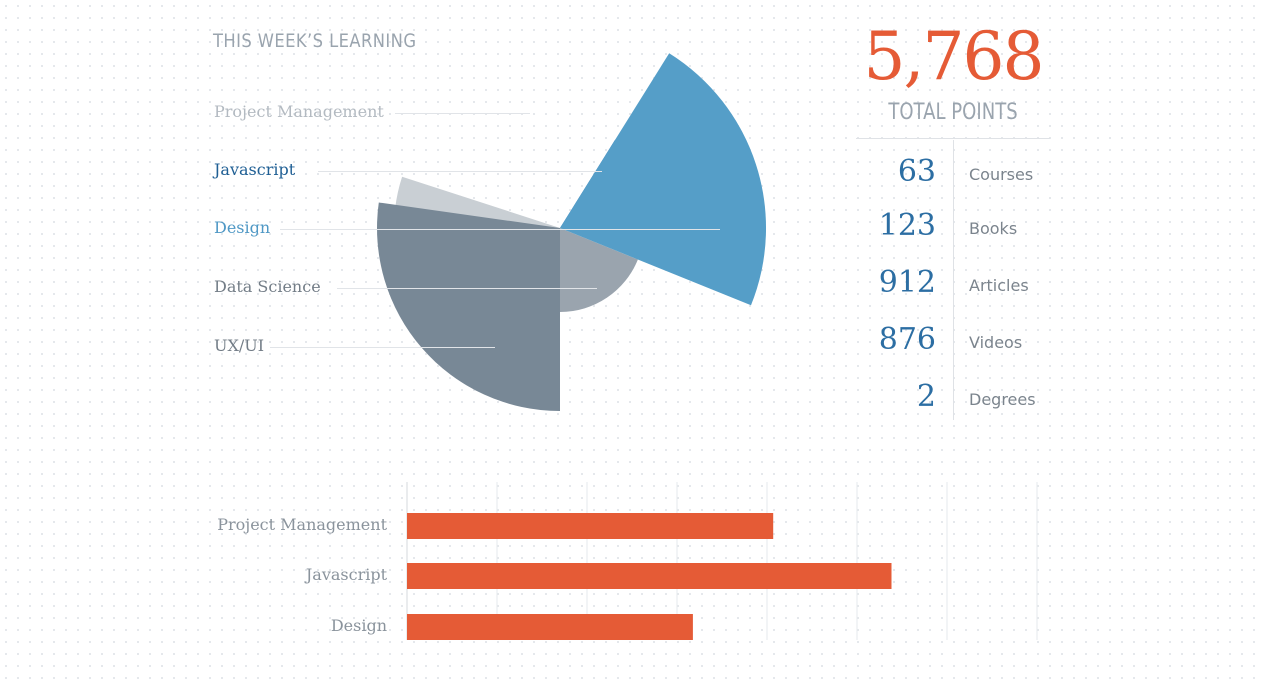 The height and width of the screenshot is (687, 1264). I want to click on stat-books-value: 123, so click(907, 225).